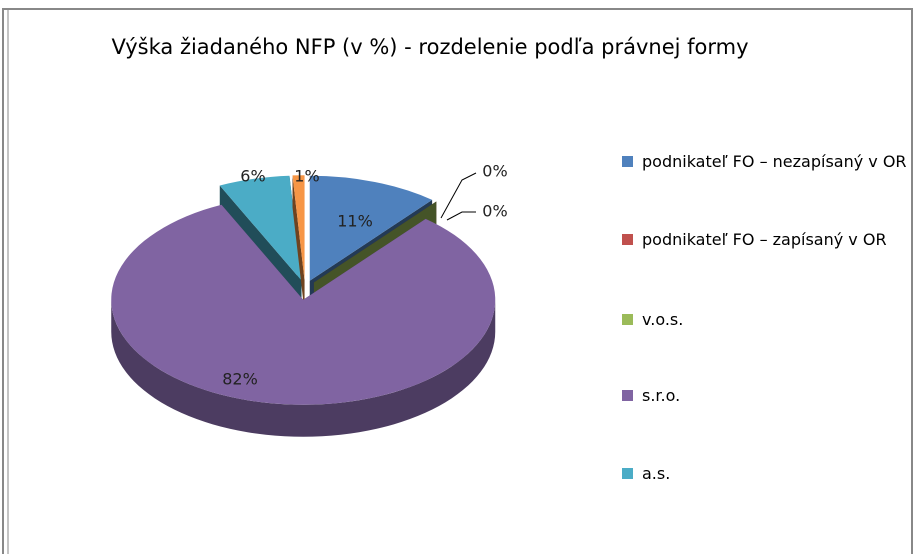  What do you see at coordinates (764, 239) in the screenshot?
I see `legend-label: podnikateľ FO – zapísaný v OR` at bounding box center [764, 239].